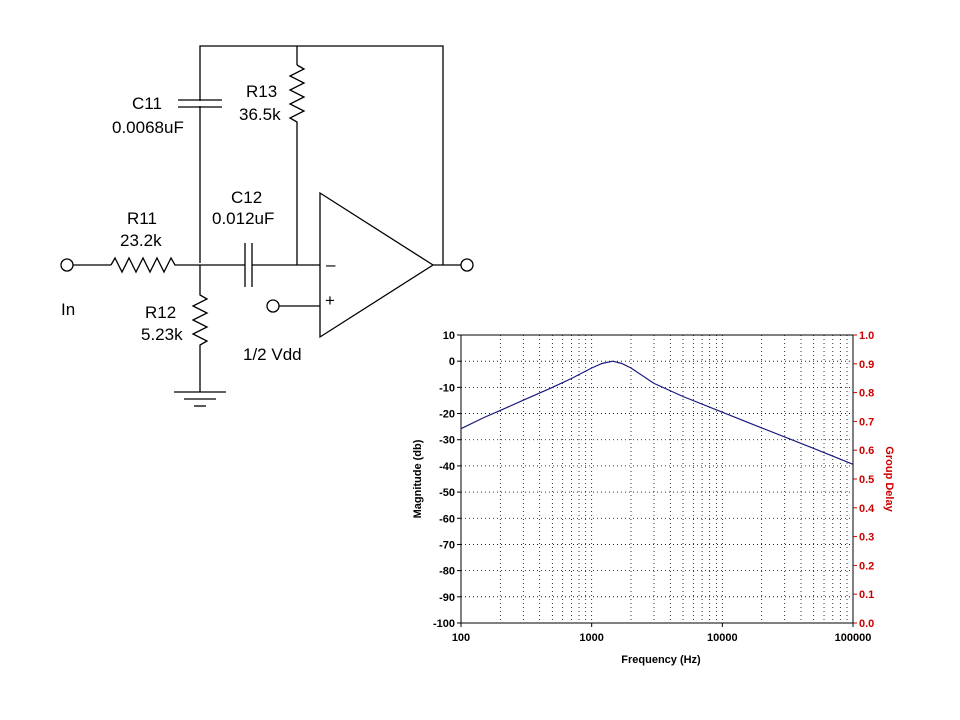 The image size is (960, 720). What do you see at coordinates (889, 479) in the screenshot?
I see `y2-axis-title: Group Delay` at bounding box center [889, 479].